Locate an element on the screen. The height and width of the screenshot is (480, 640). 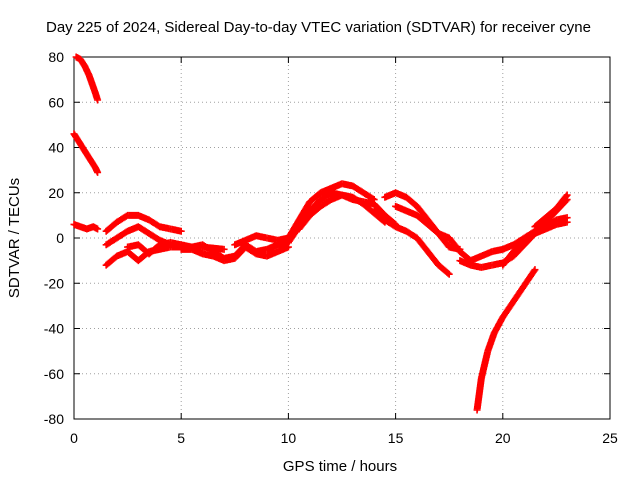
x-tick-label: 20 is located at coordinates (503, 438).